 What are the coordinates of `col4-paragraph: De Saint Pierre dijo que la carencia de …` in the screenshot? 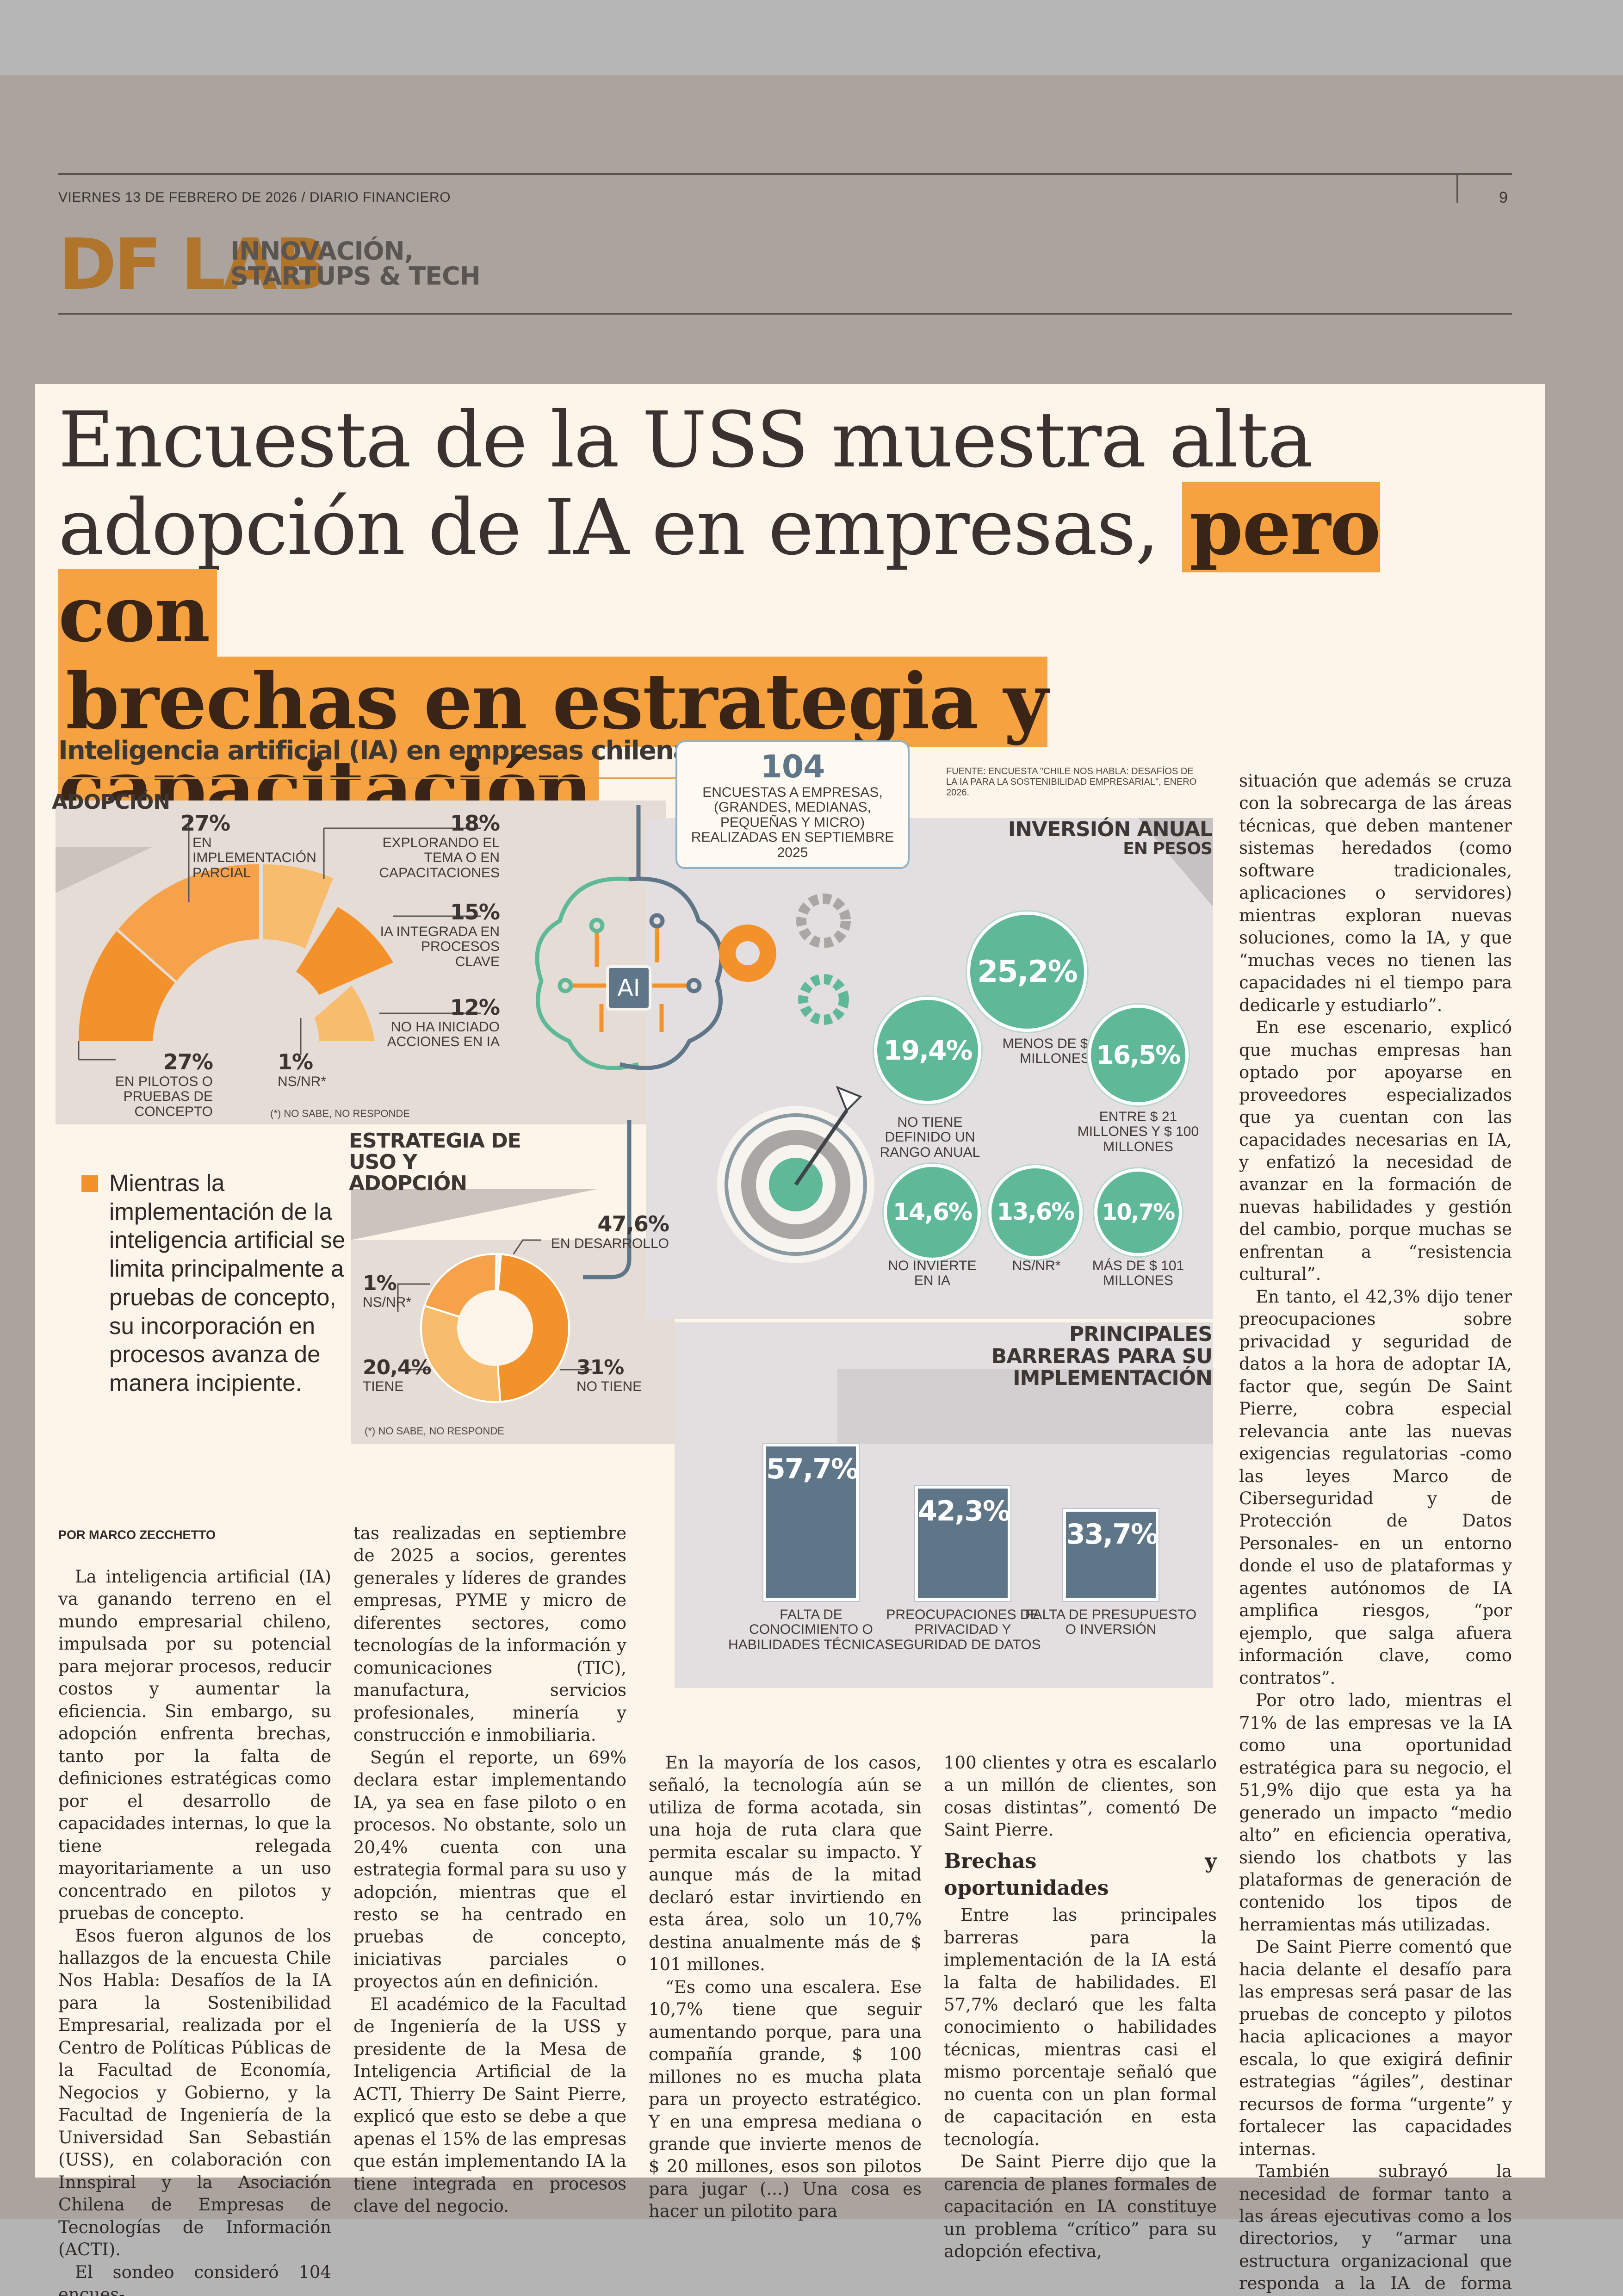 It's located at (1080, 2207).